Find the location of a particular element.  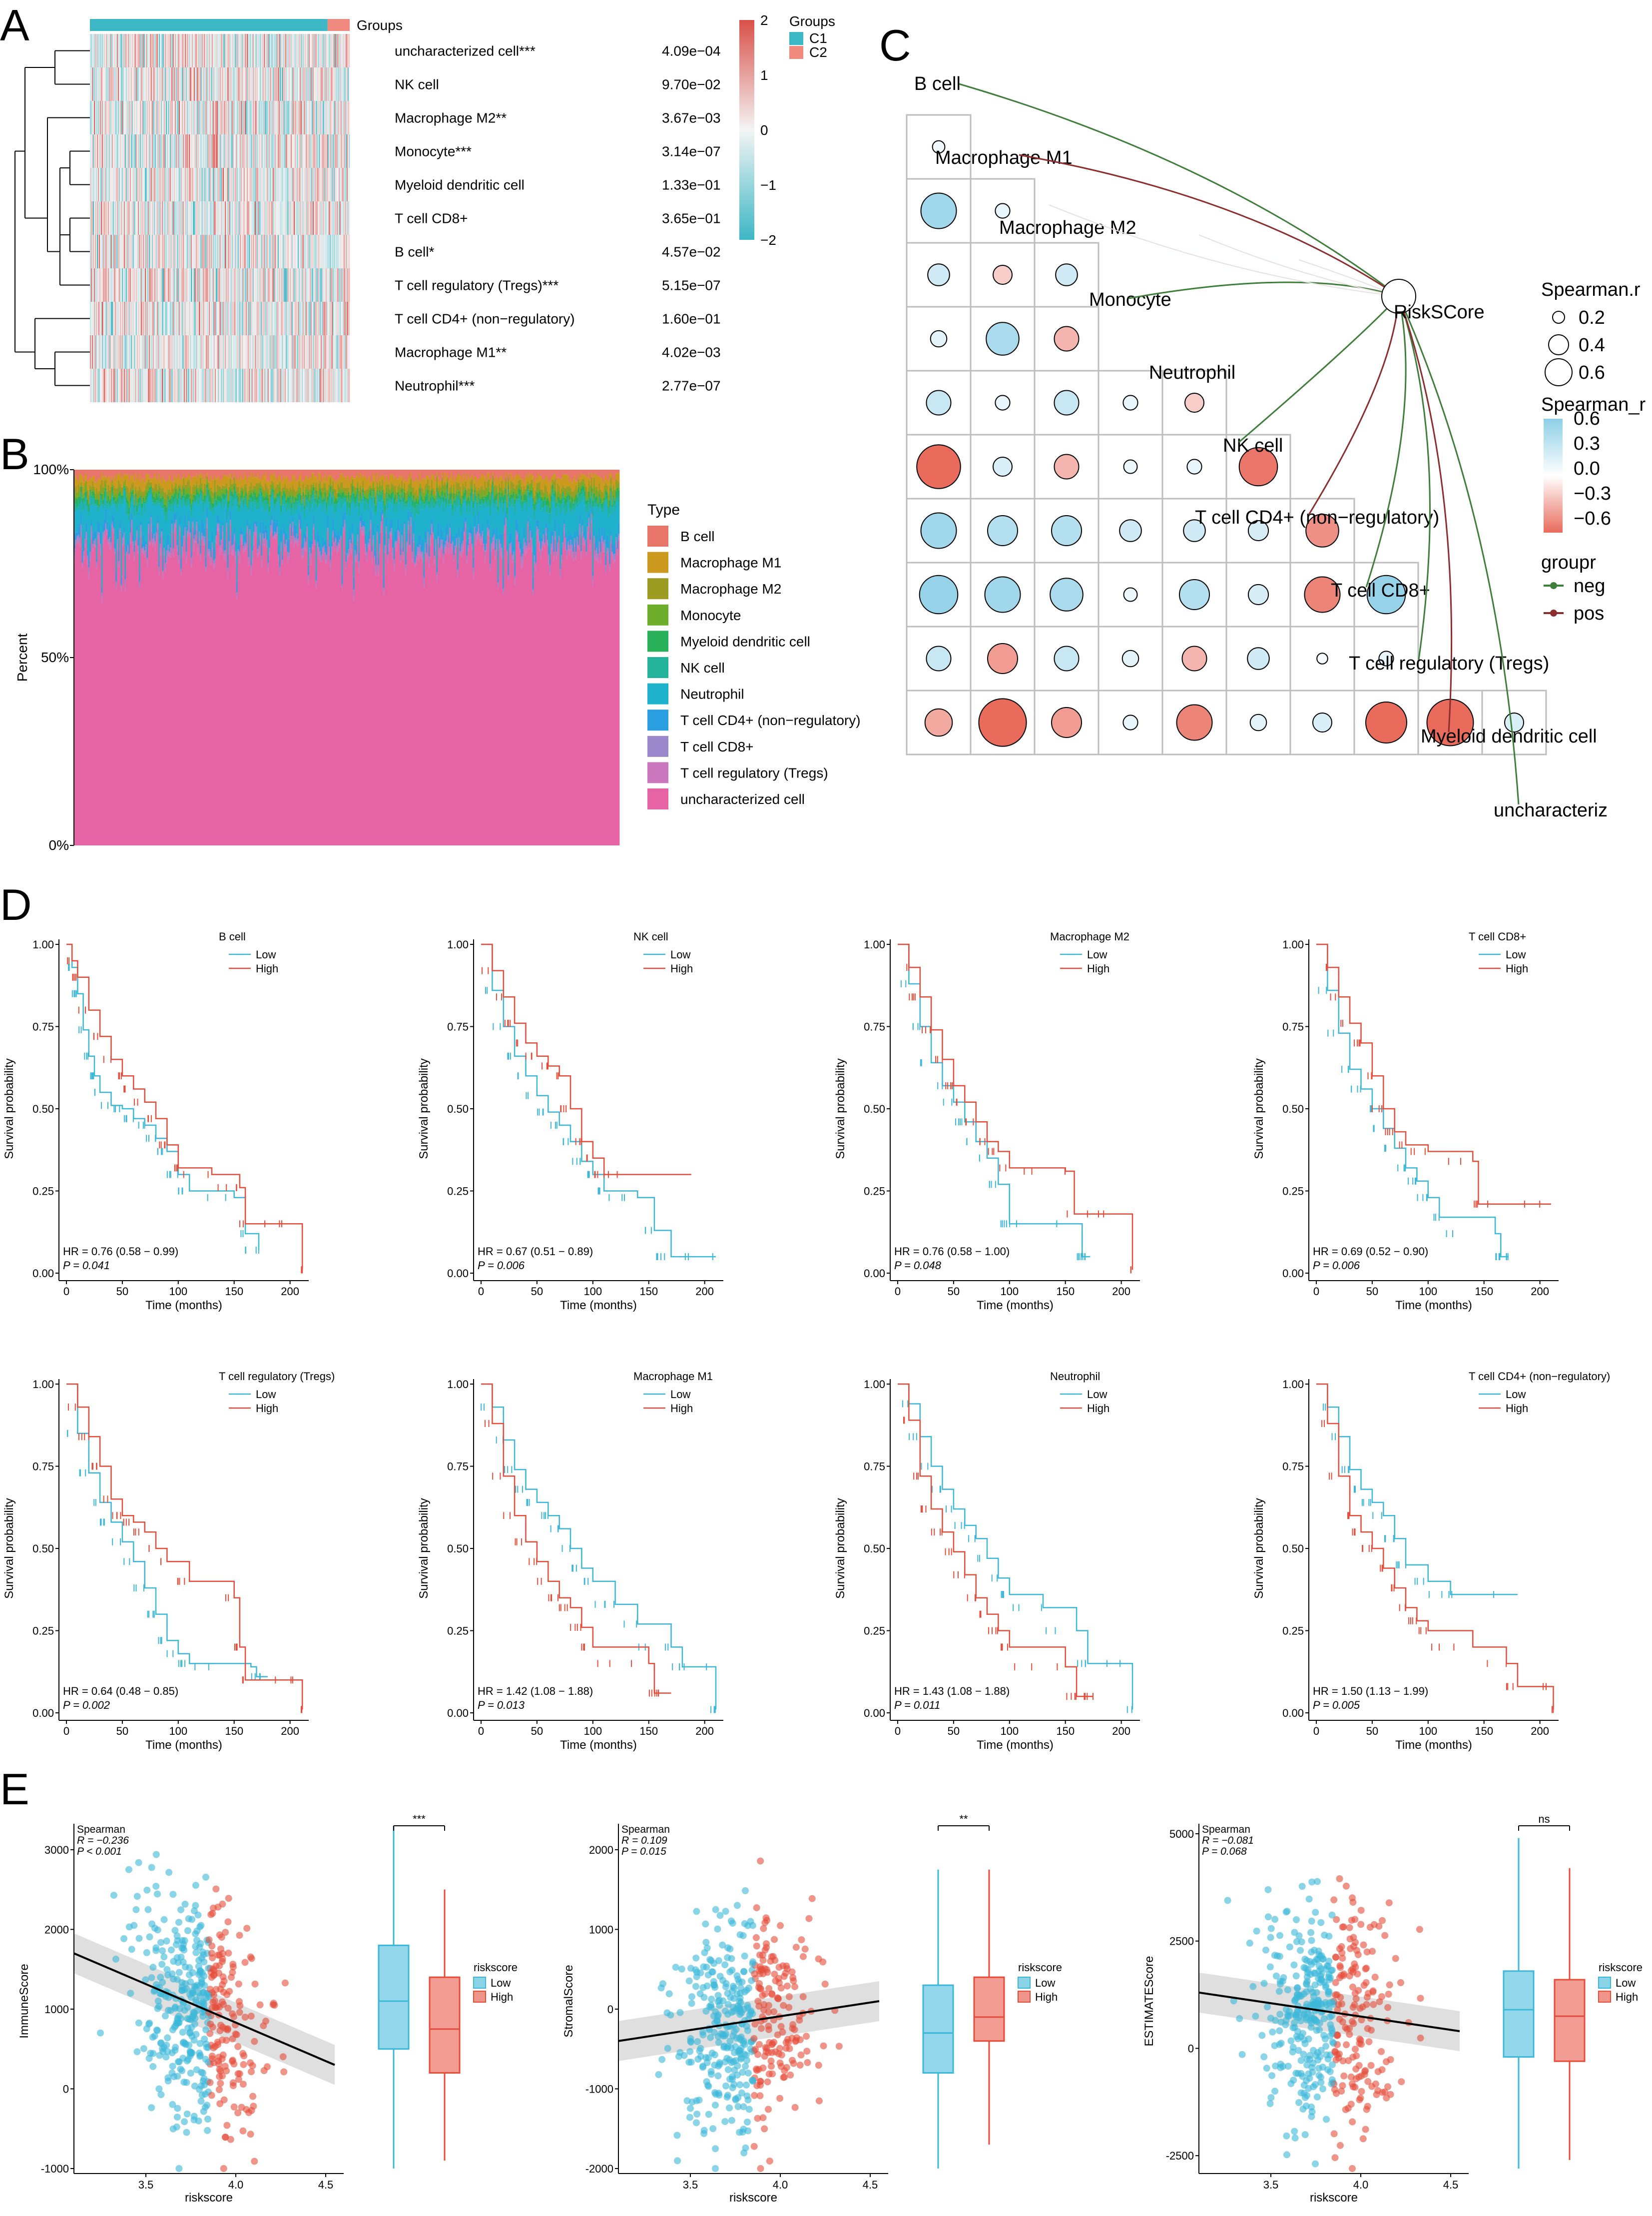

stacked-segment-t-cell-cd8- is located at coordinates (94, 543).